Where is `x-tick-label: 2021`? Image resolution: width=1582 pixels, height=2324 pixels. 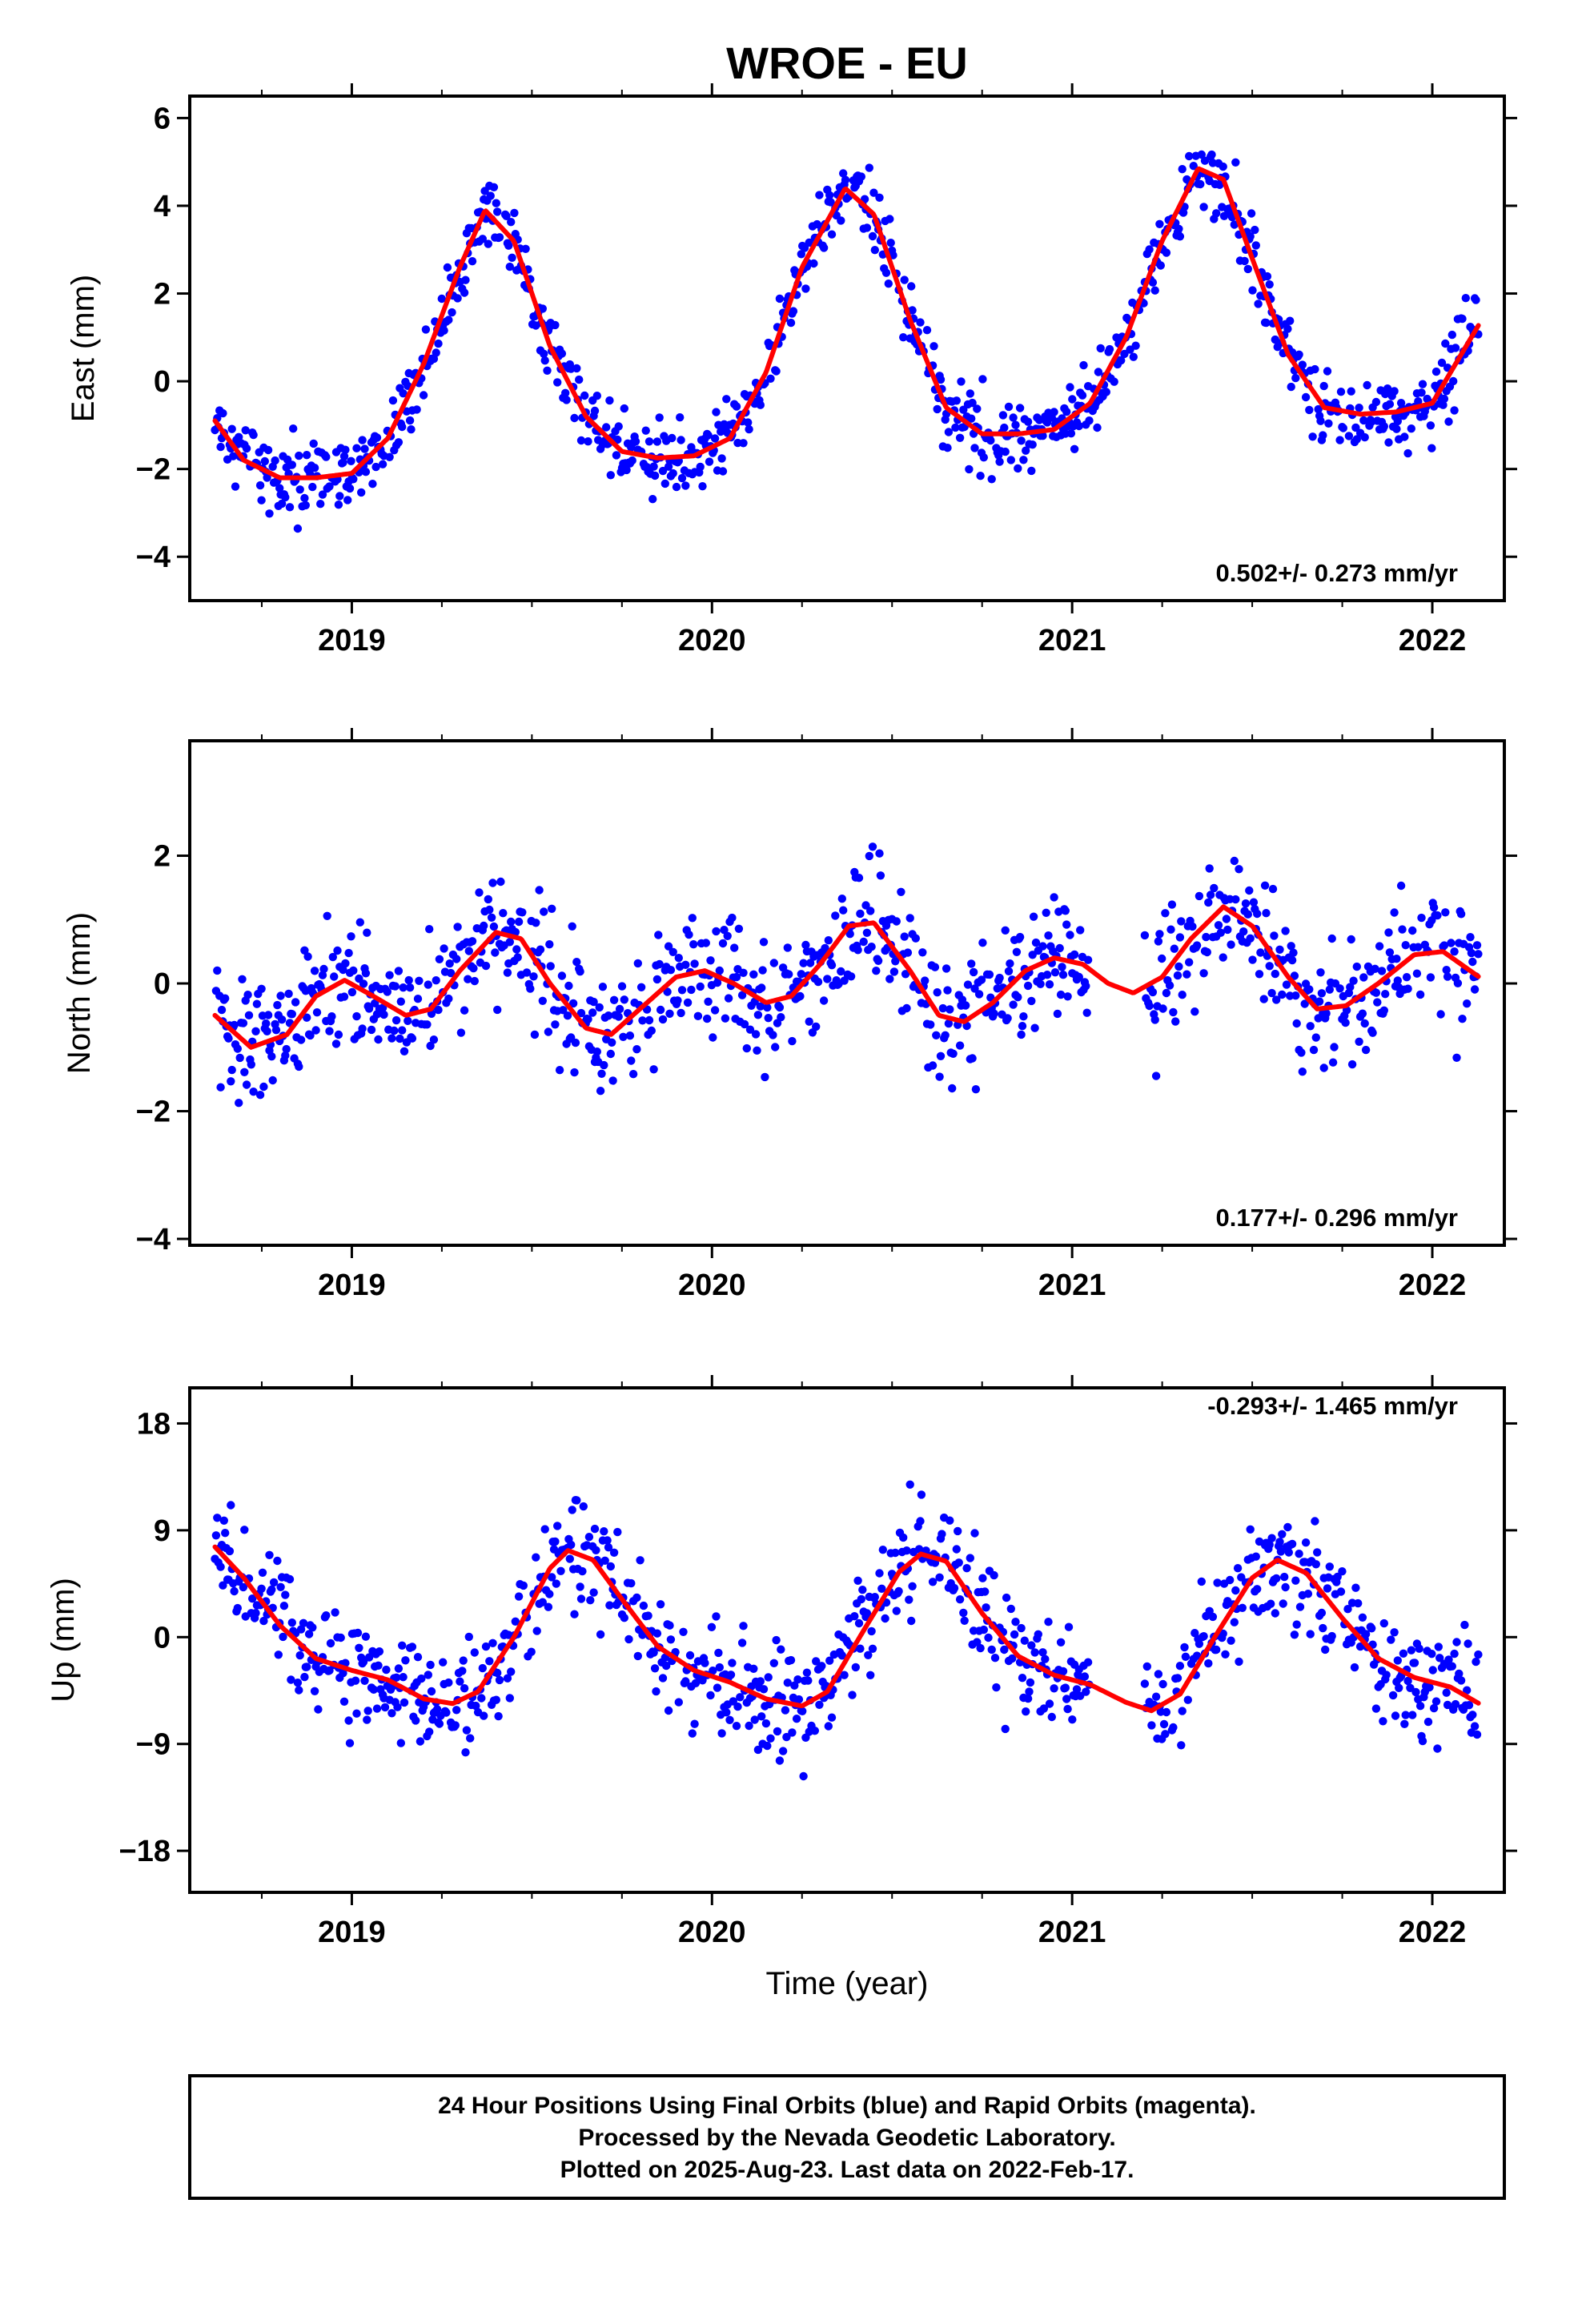 x-tick-label: 2021 is located at coordinates (1072, 1932).